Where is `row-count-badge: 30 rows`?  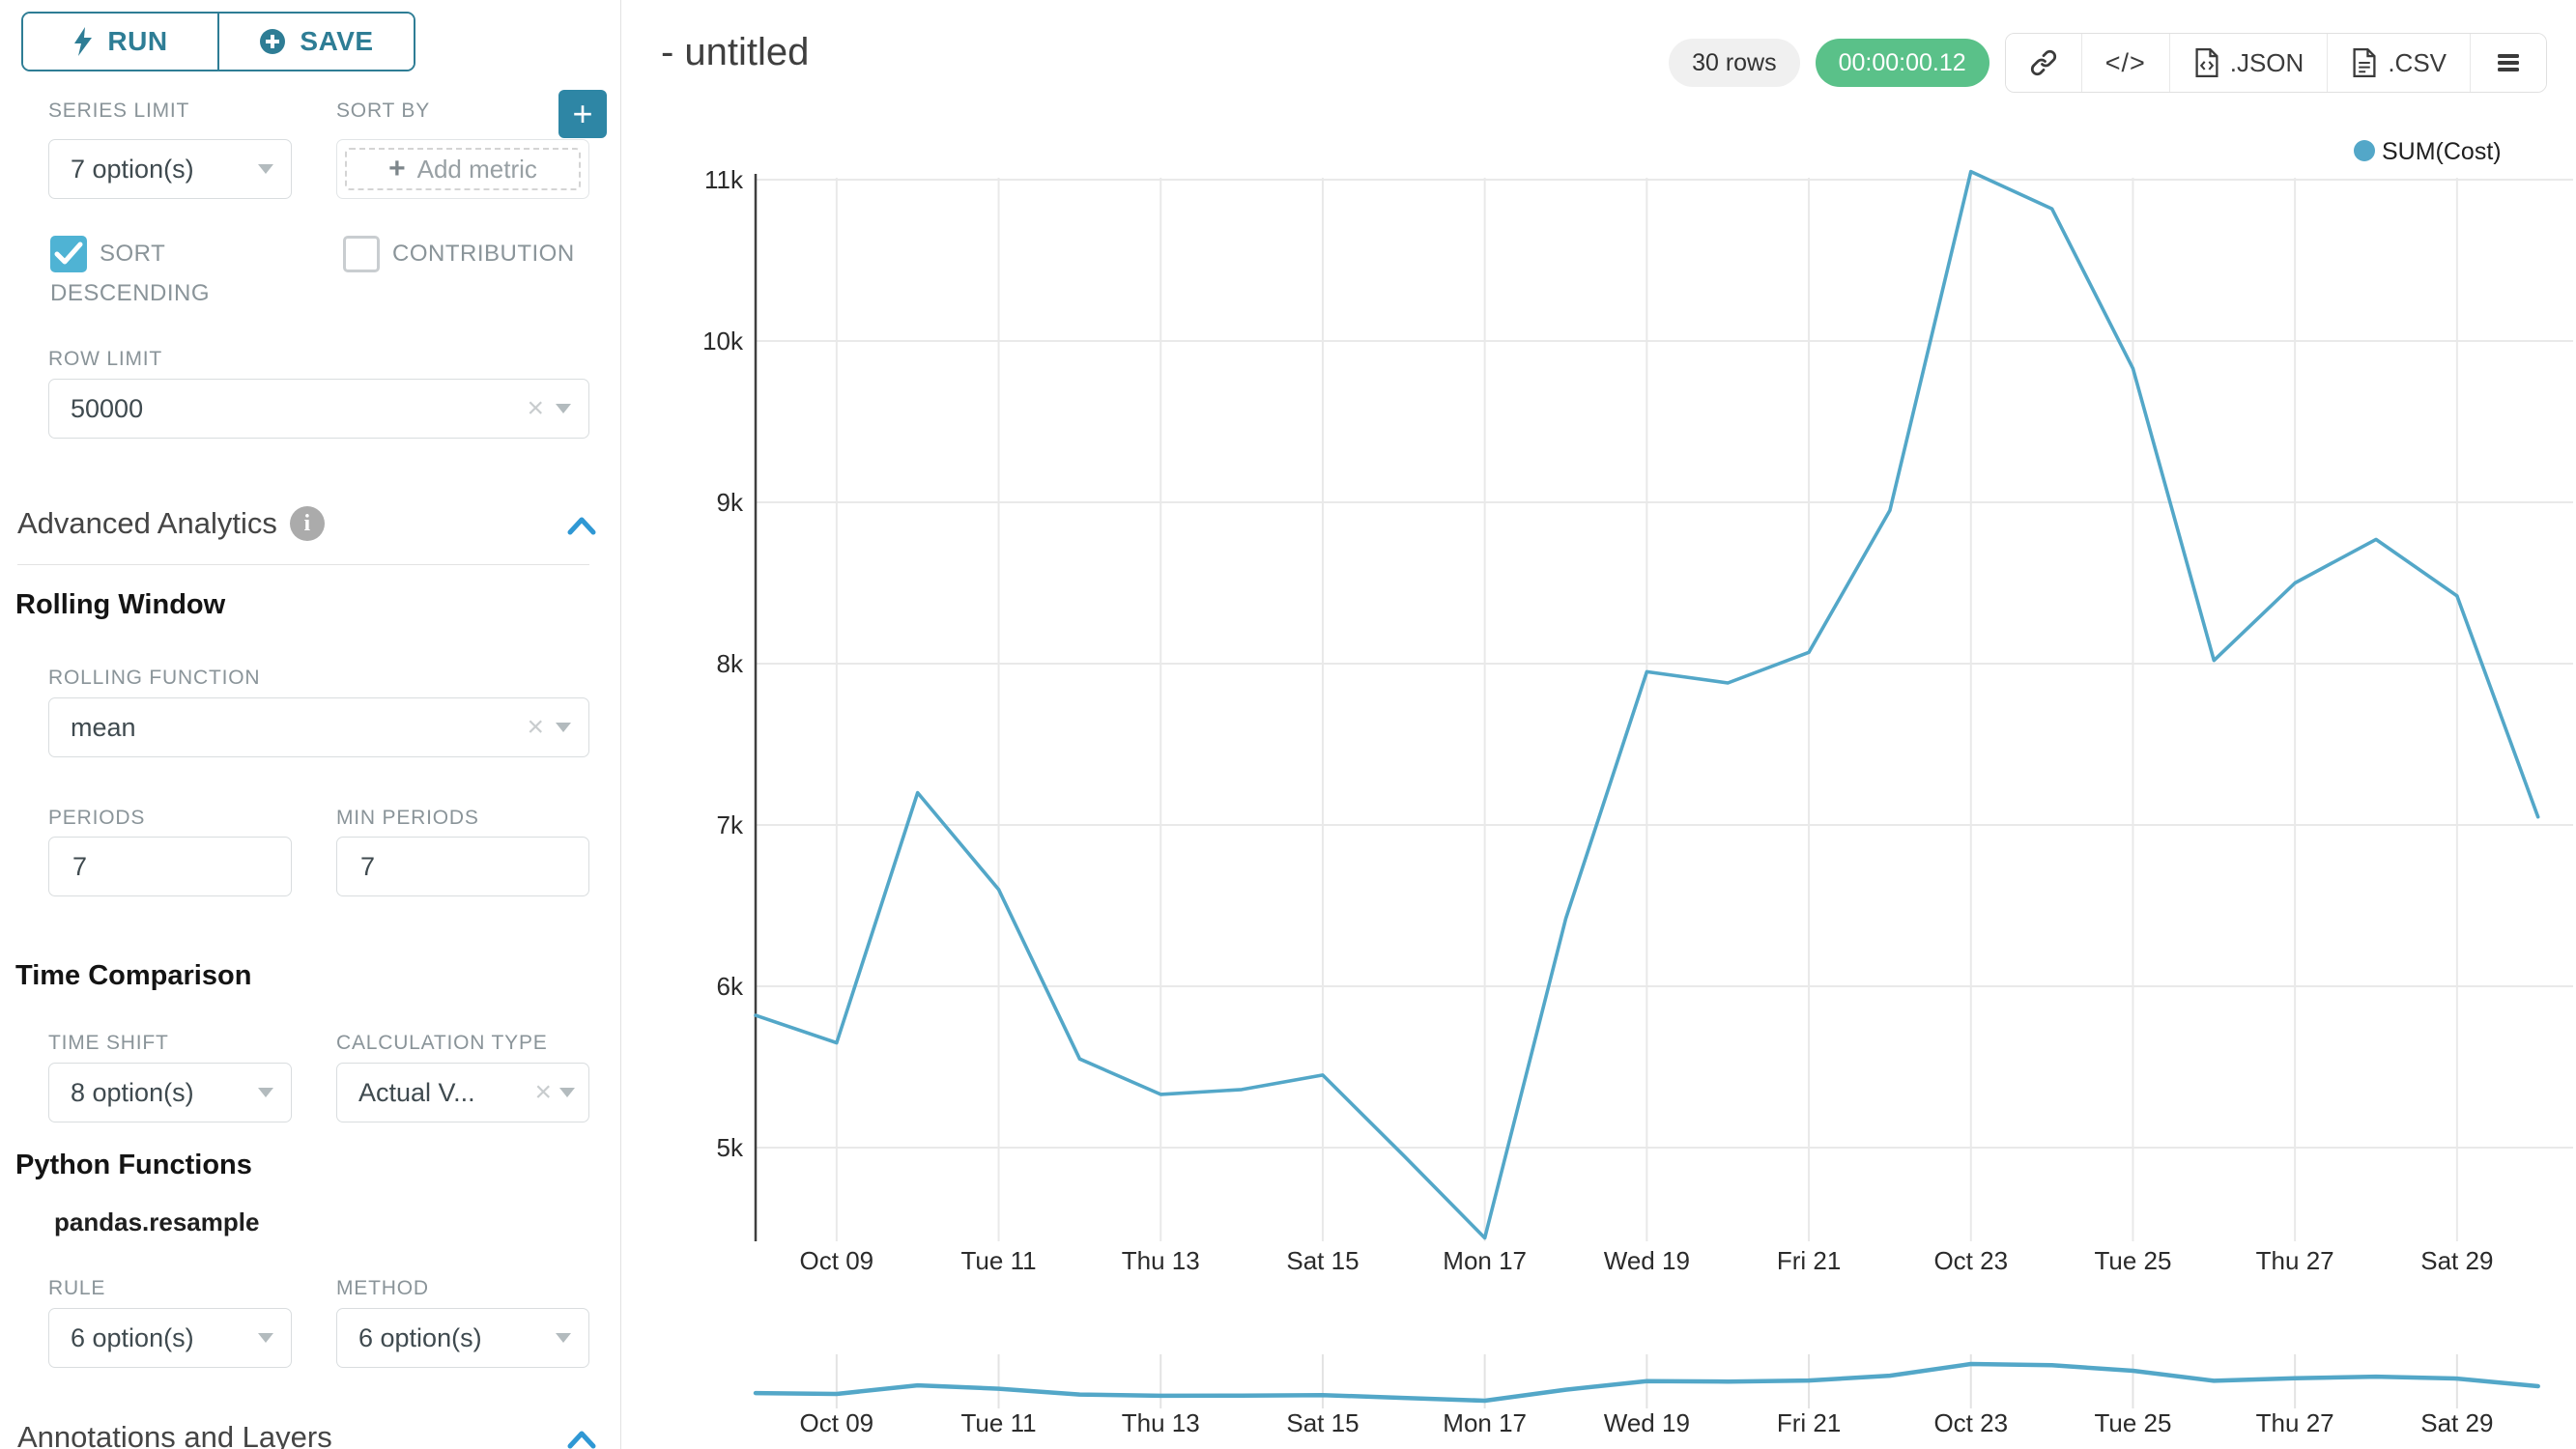 row-count-badge: 30 rows is located at coordinates (1735, 63).